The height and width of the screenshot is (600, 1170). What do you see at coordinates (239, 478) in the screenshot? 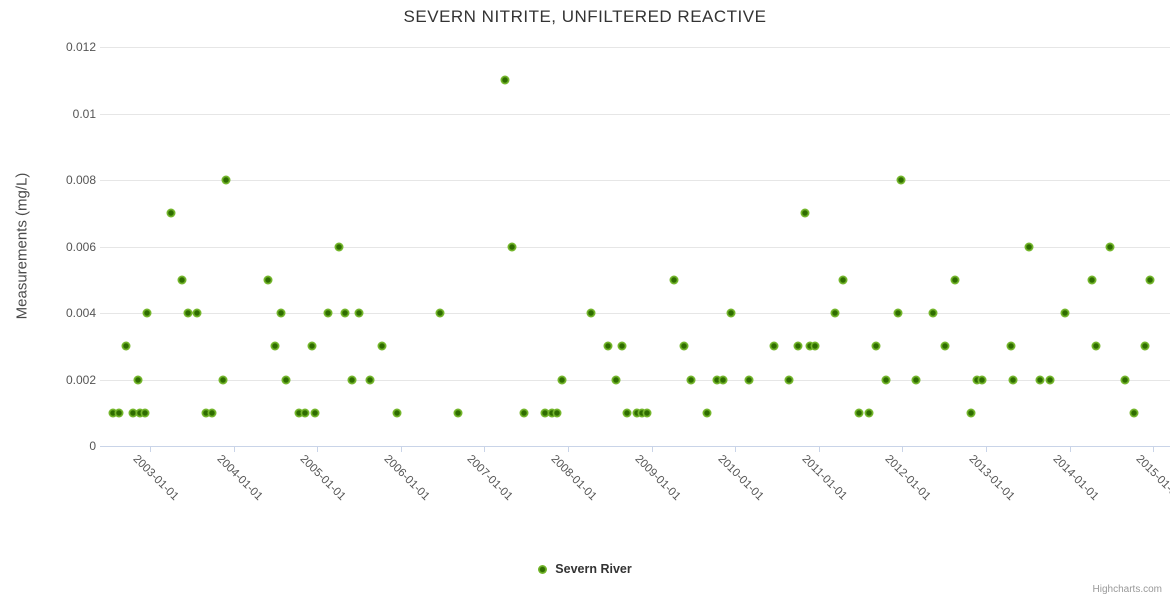
I see `x-tick-label: 2004-01-01` at bounding box center [239, 478].